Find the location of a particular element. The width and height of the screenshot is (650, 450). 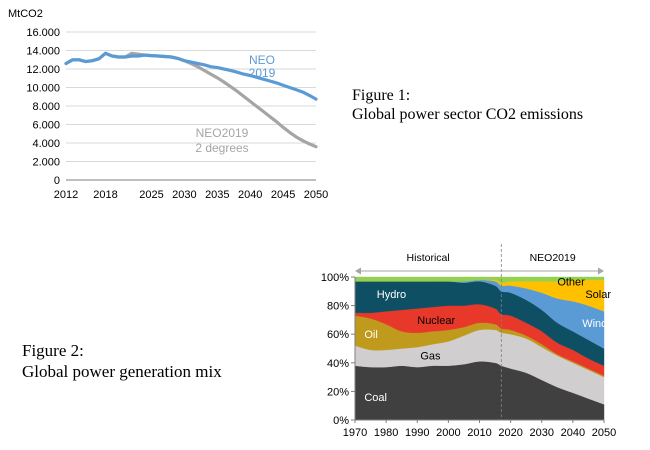

period-label-historical: Historical is located at coordinates (428, 258).